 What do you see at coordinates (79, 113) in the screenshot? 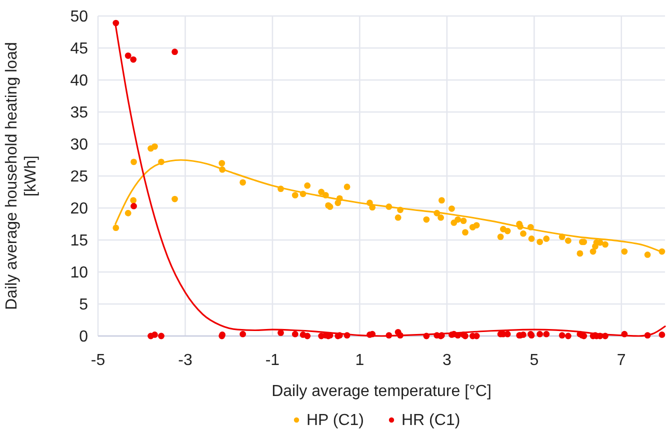
I see `y-tick-label: 35` at bounding box center [79, 113].